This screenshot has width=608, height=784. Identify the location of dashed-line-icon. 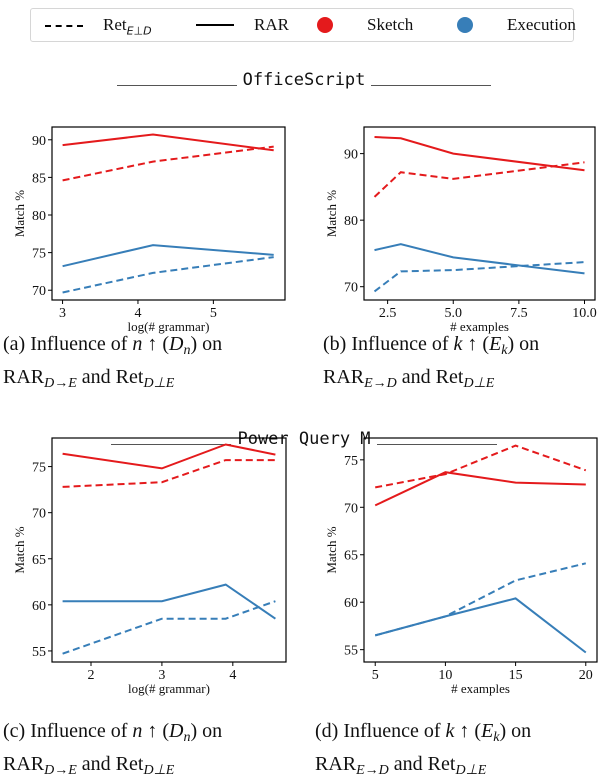
(64, 26).